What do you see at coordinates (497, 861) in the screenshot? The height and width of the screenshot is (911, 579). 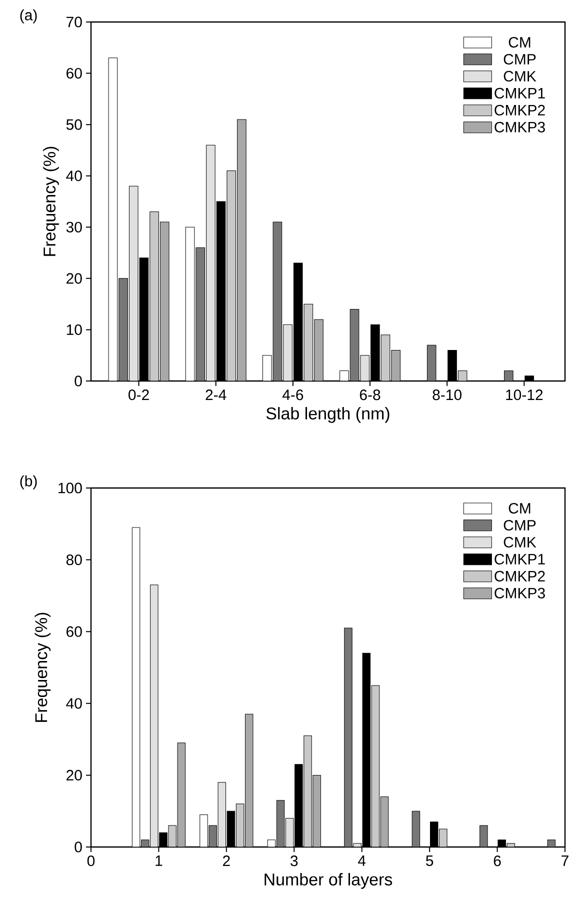 I see `x-tick-label: 6` at bounding box center [497, 861].